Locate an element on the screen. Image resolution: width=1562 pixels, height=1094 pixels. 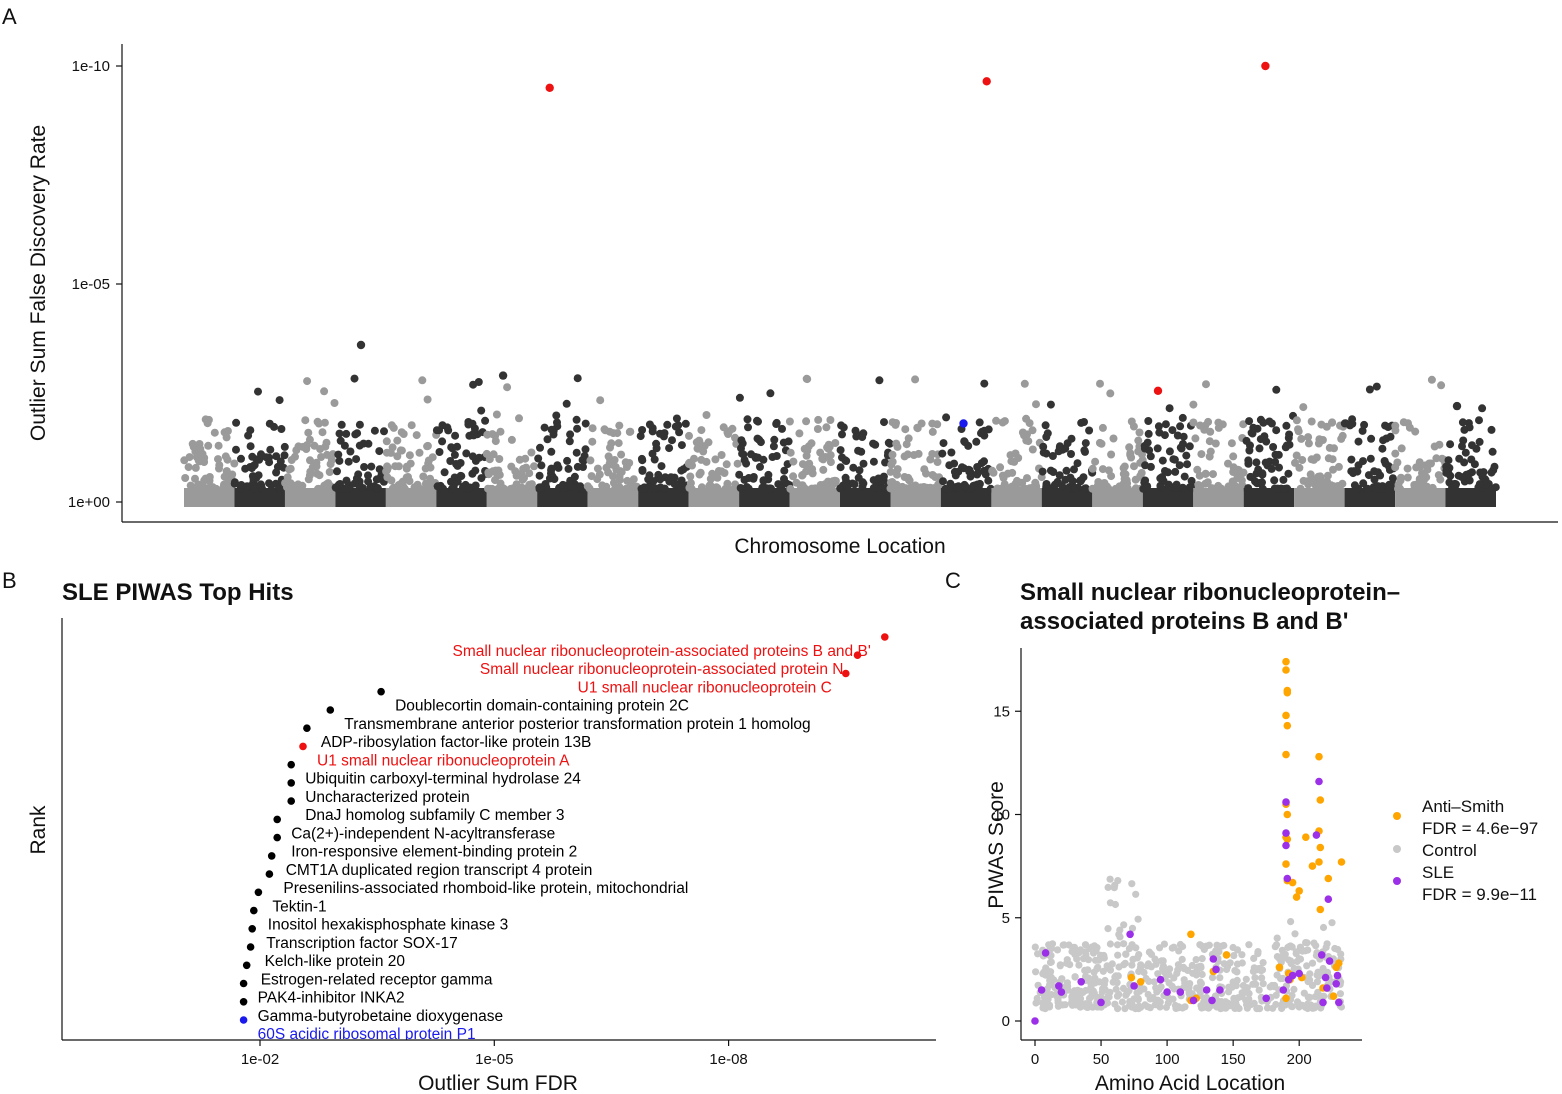
chromosome-band is located at coordinates (814, 497).